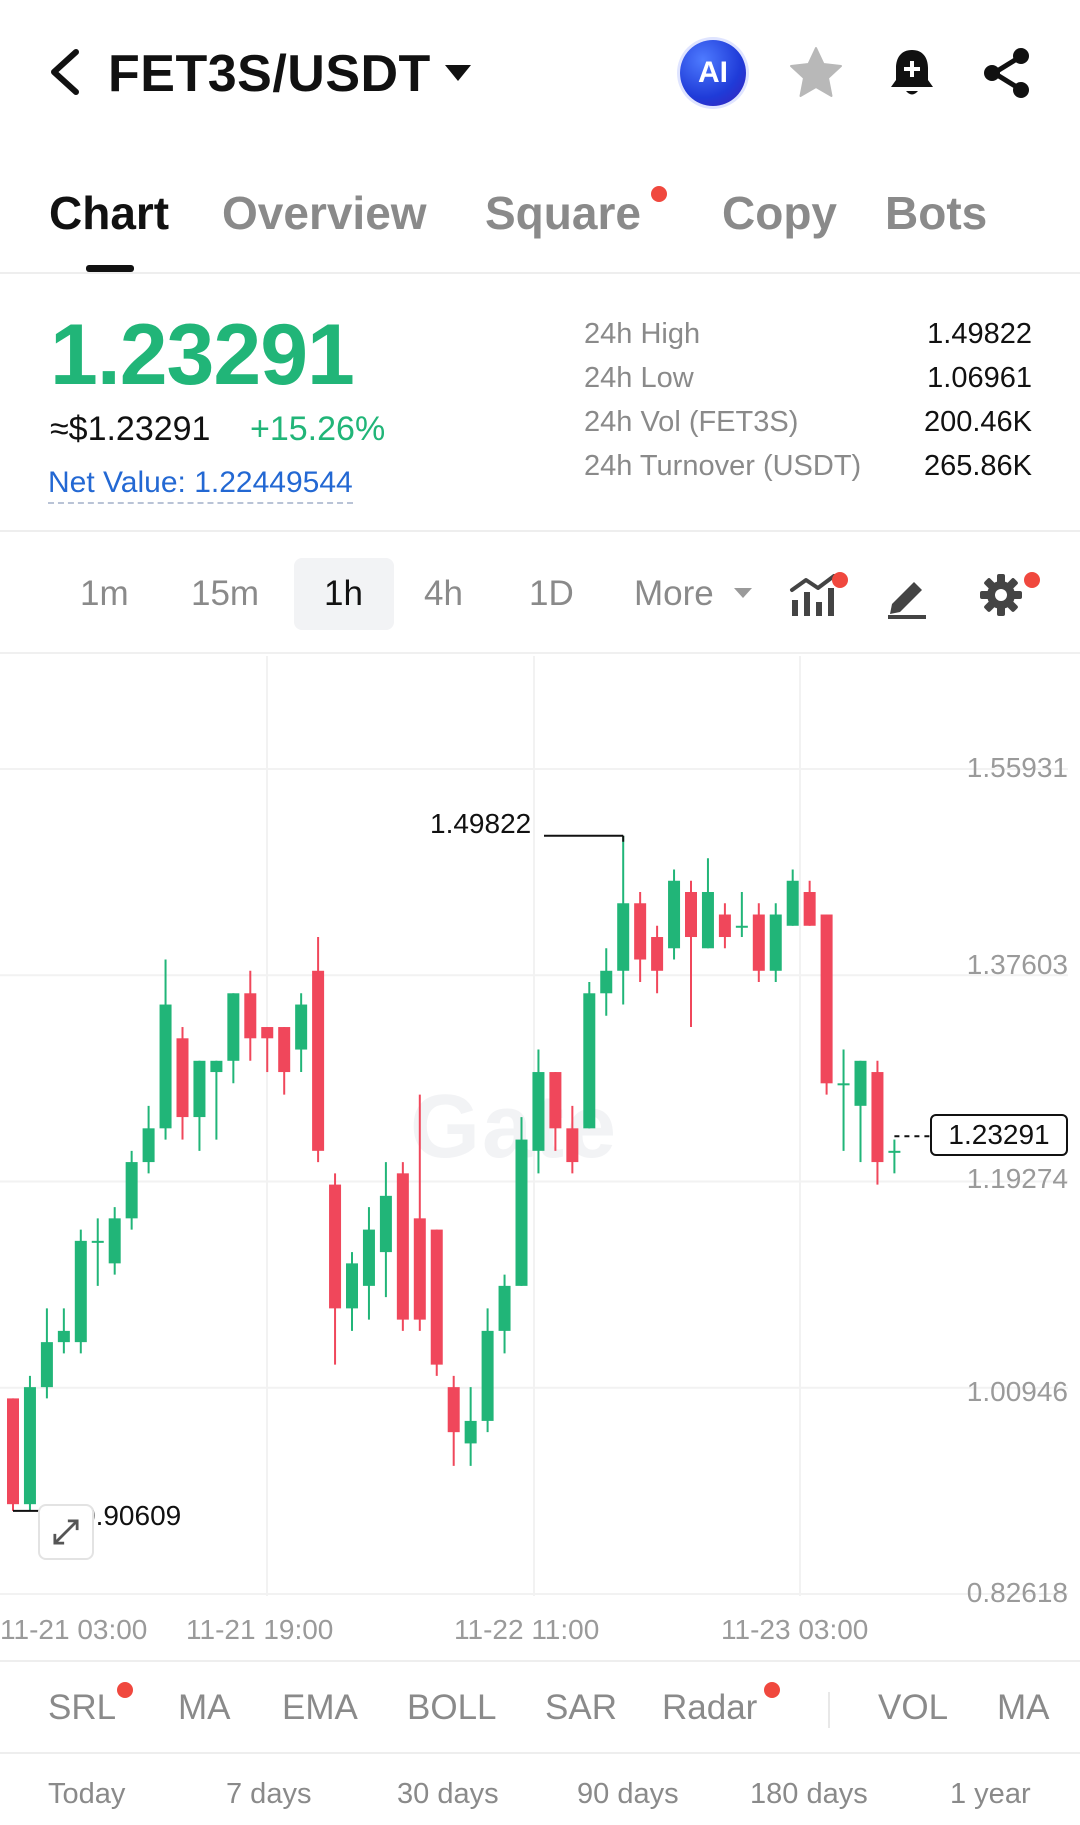 The image size is (1080, 1825). What do you see at coordinates (66, 72) in the screenshot?
I see `chevron-left-icon` at bounding box center [66, 72].